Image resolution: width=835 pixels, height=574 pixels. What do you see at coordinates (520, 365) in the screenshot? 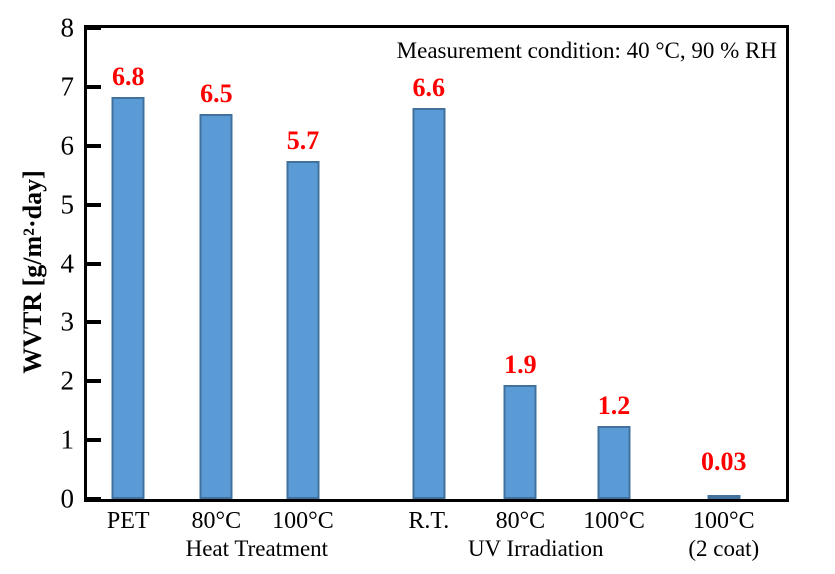
I see `bar-value-label: 1.9` at bounding box center [520, 365].